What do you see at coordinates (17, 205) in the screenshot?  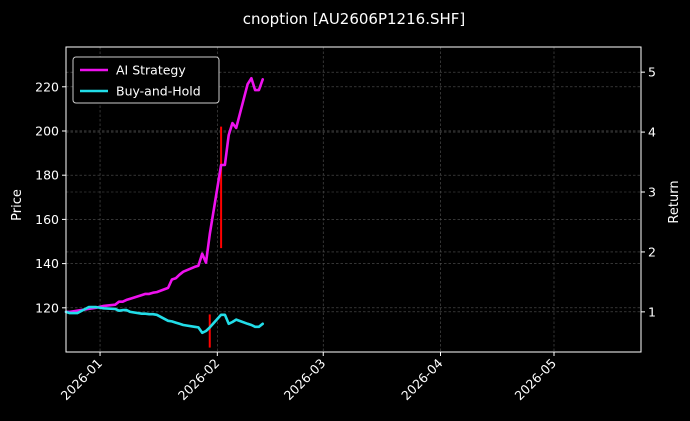 I see `left-axis-label: Price` at bounding box center [17, 205].